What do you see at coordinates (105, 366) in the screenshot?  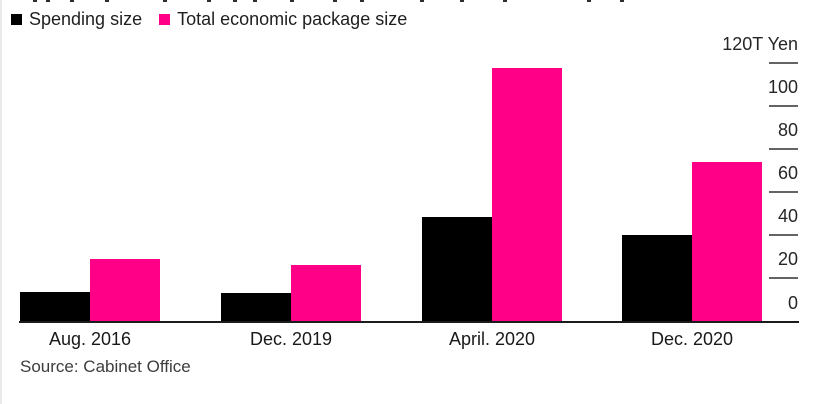 I see `source-note: Source: Cabinet Office` at bounding box center [105, 366].